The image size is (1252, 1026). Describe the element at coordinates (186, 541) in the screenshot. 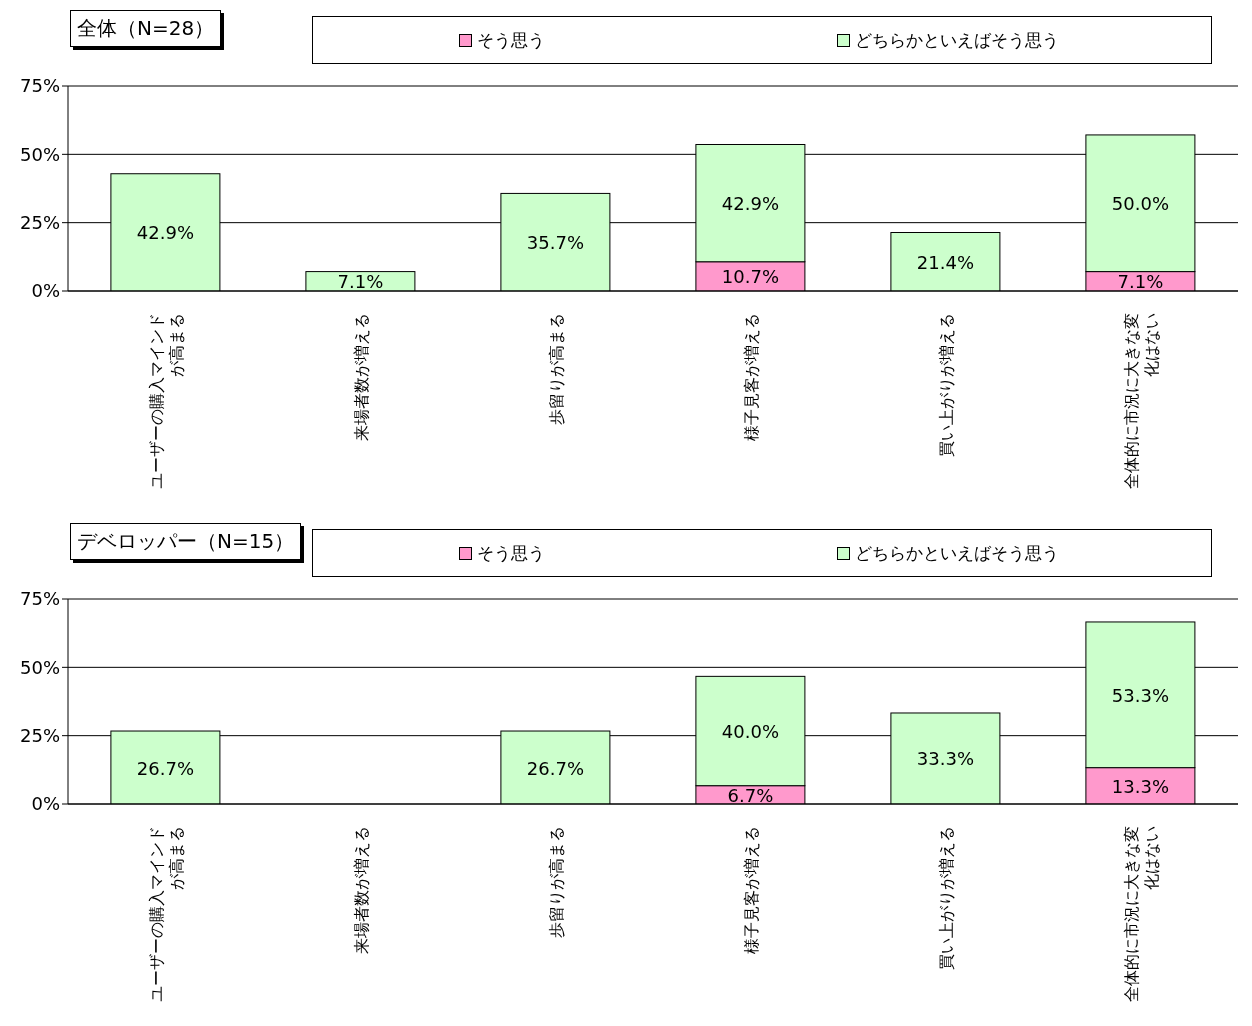

I see `chart-title: デベロッパー（N=15）` at that location.